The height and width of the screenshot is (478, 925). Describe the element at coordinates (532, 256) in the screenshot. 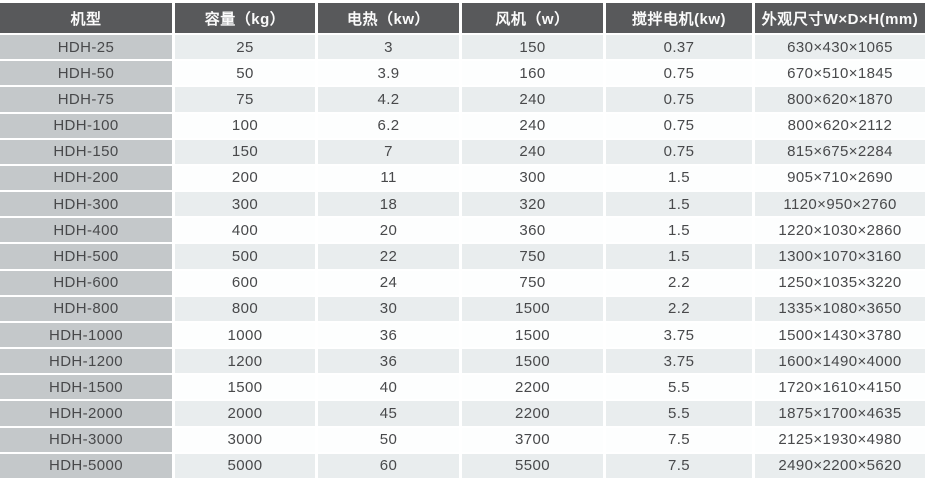

I see `value-cell: 750` at that location.